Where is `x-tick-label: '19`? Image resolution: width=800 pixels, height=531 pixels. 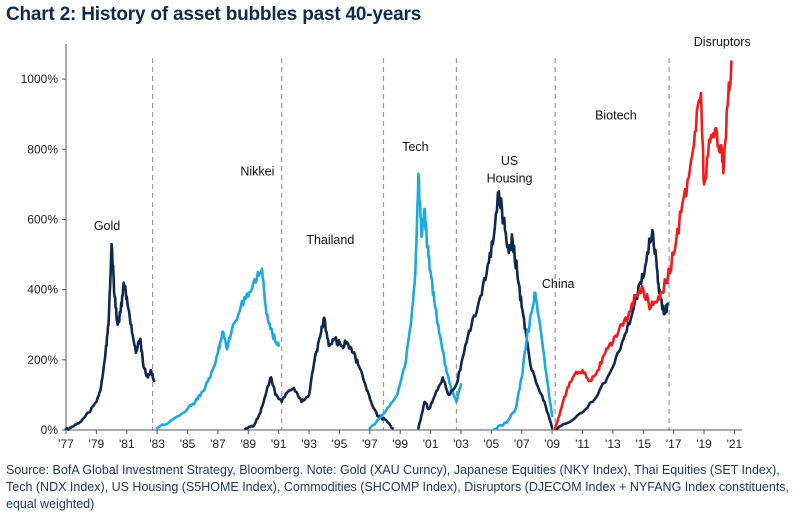
x-tick-label: '19 is located at coordinates (704, 444).